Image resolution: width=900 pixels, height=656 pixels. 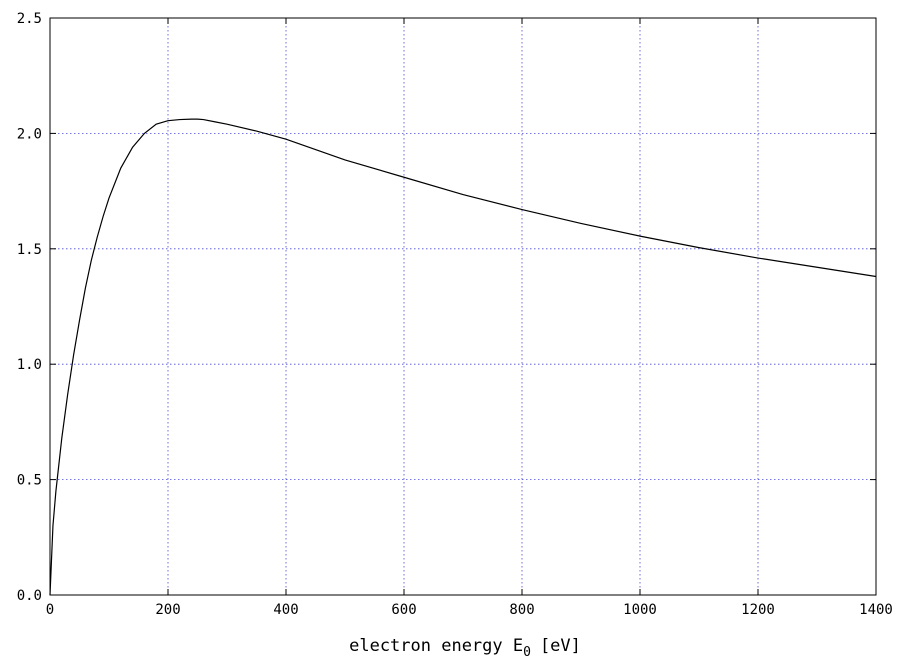 What do you see at coordinates (876, 610) in the screenshot?
I see `x-tick-label: 1400` at bounding box center [876, 610].